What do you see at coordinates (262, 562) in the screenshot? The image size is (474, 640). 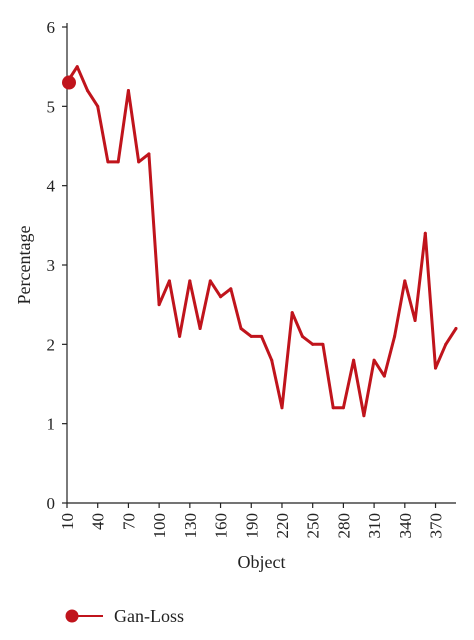 I see `x-axis-title: Object` at bounding box center [262, 562].